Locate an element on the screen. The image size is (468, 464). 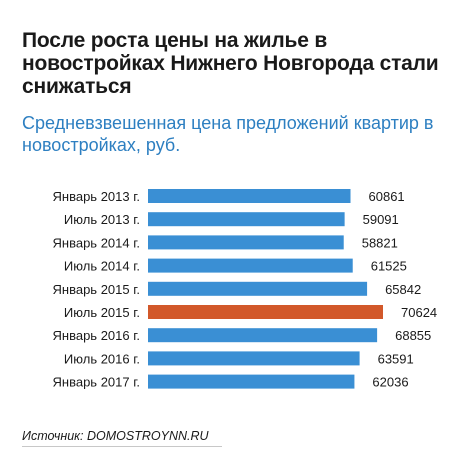
source-divider is located at coordinates (122, 446).